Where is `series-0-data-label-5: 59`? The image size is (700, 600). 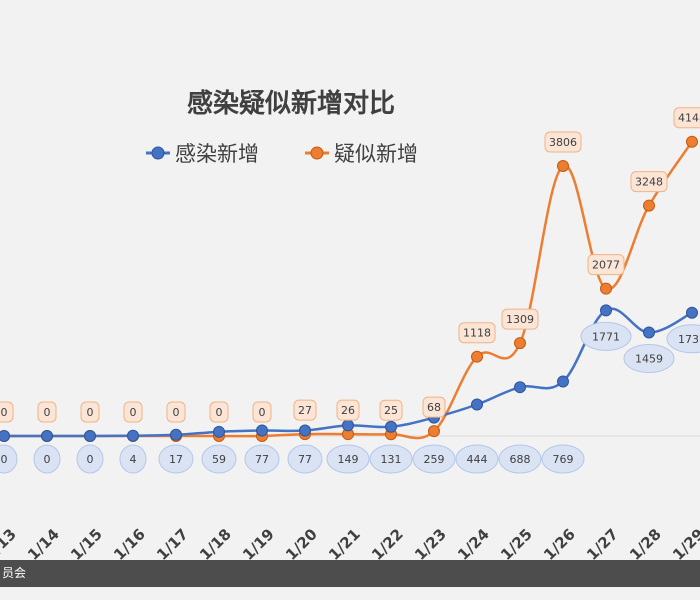
series-0-data-label-5: 59 is located at coordinates (219, 459).